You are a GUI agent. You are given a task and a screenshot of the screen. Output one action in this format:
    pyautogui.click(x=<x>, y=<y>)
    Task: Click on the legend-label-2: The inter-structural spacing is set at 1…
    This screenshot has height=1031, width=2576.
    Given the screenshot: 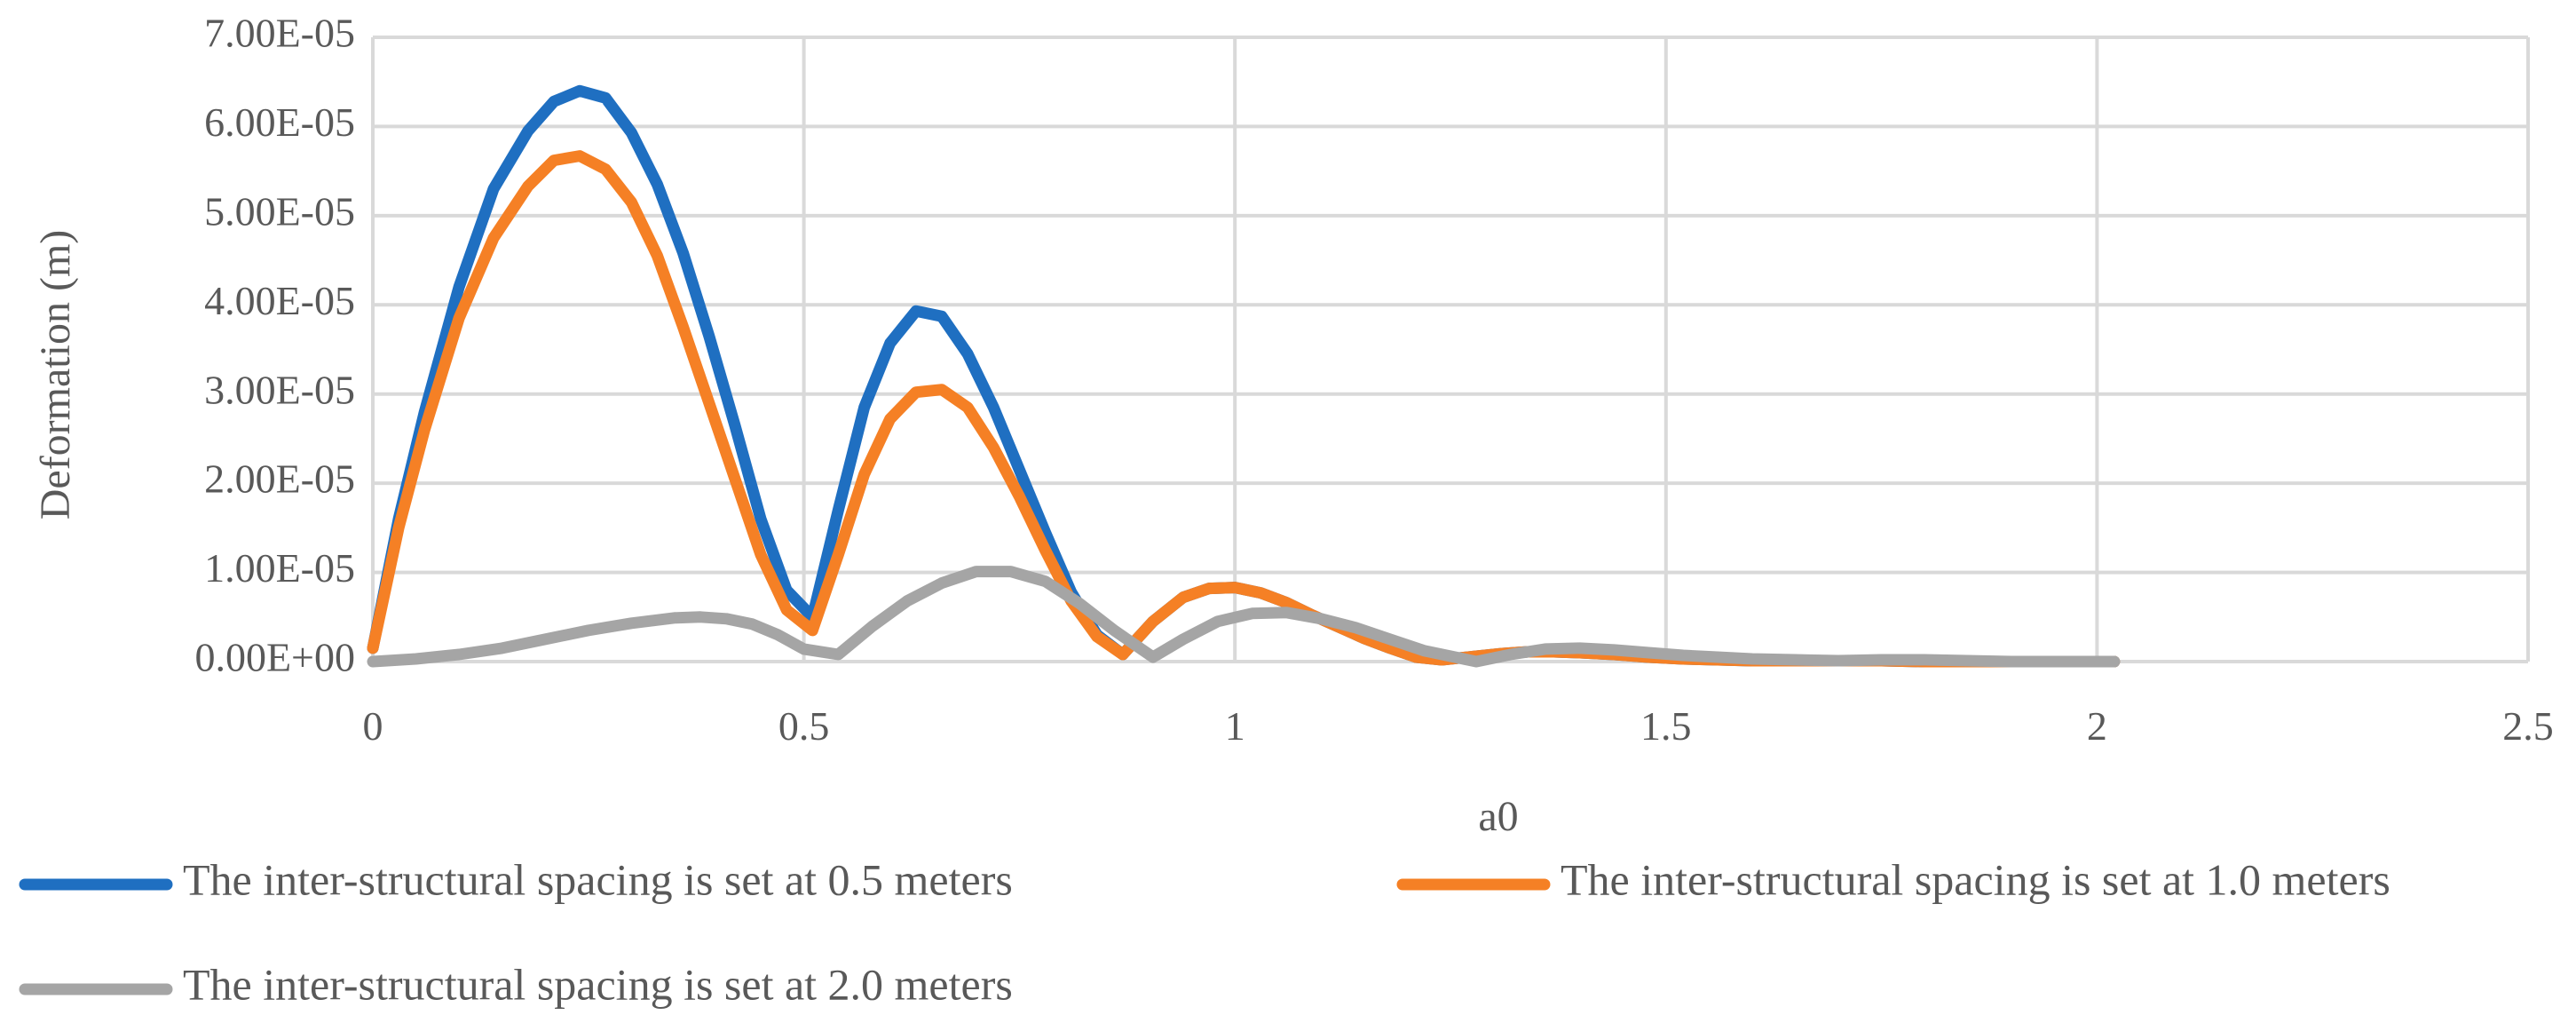 What is the action you would take?
    pyautogui.click(x=1975, y=879)
    